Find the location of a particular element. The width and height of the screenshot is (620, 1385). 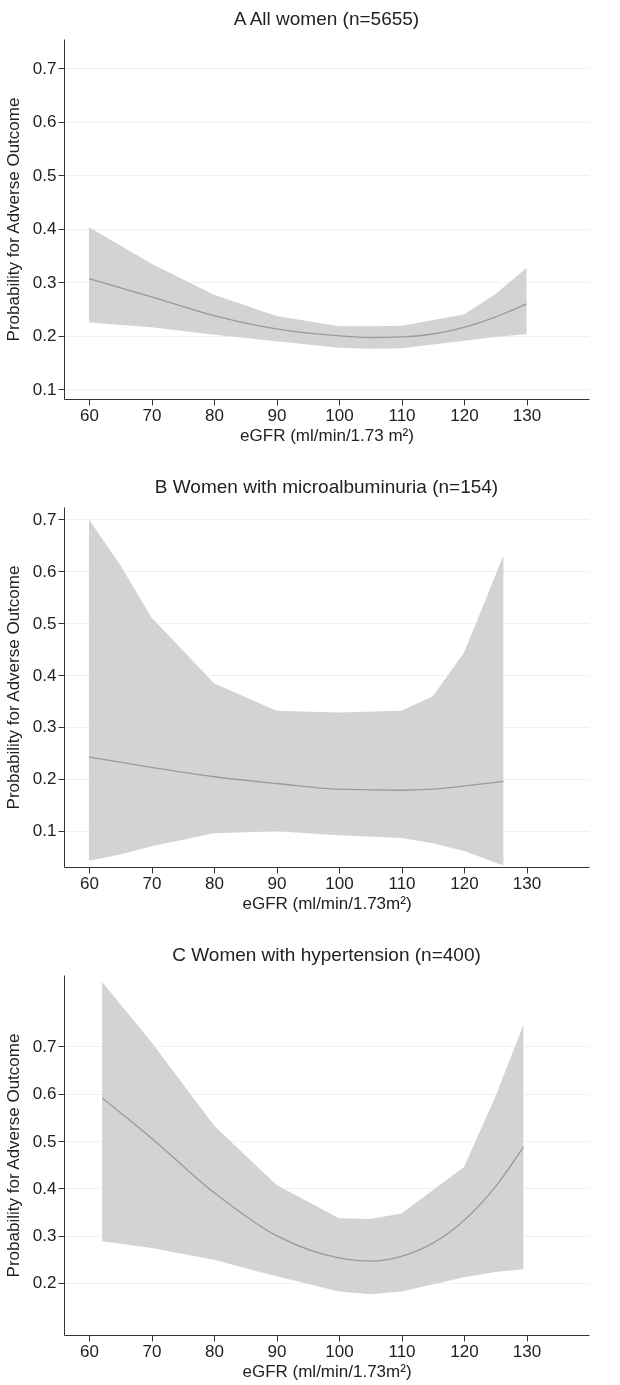

chart-title: B Women with microalbuminuria (n=154) is located at coordinates (326, 486).